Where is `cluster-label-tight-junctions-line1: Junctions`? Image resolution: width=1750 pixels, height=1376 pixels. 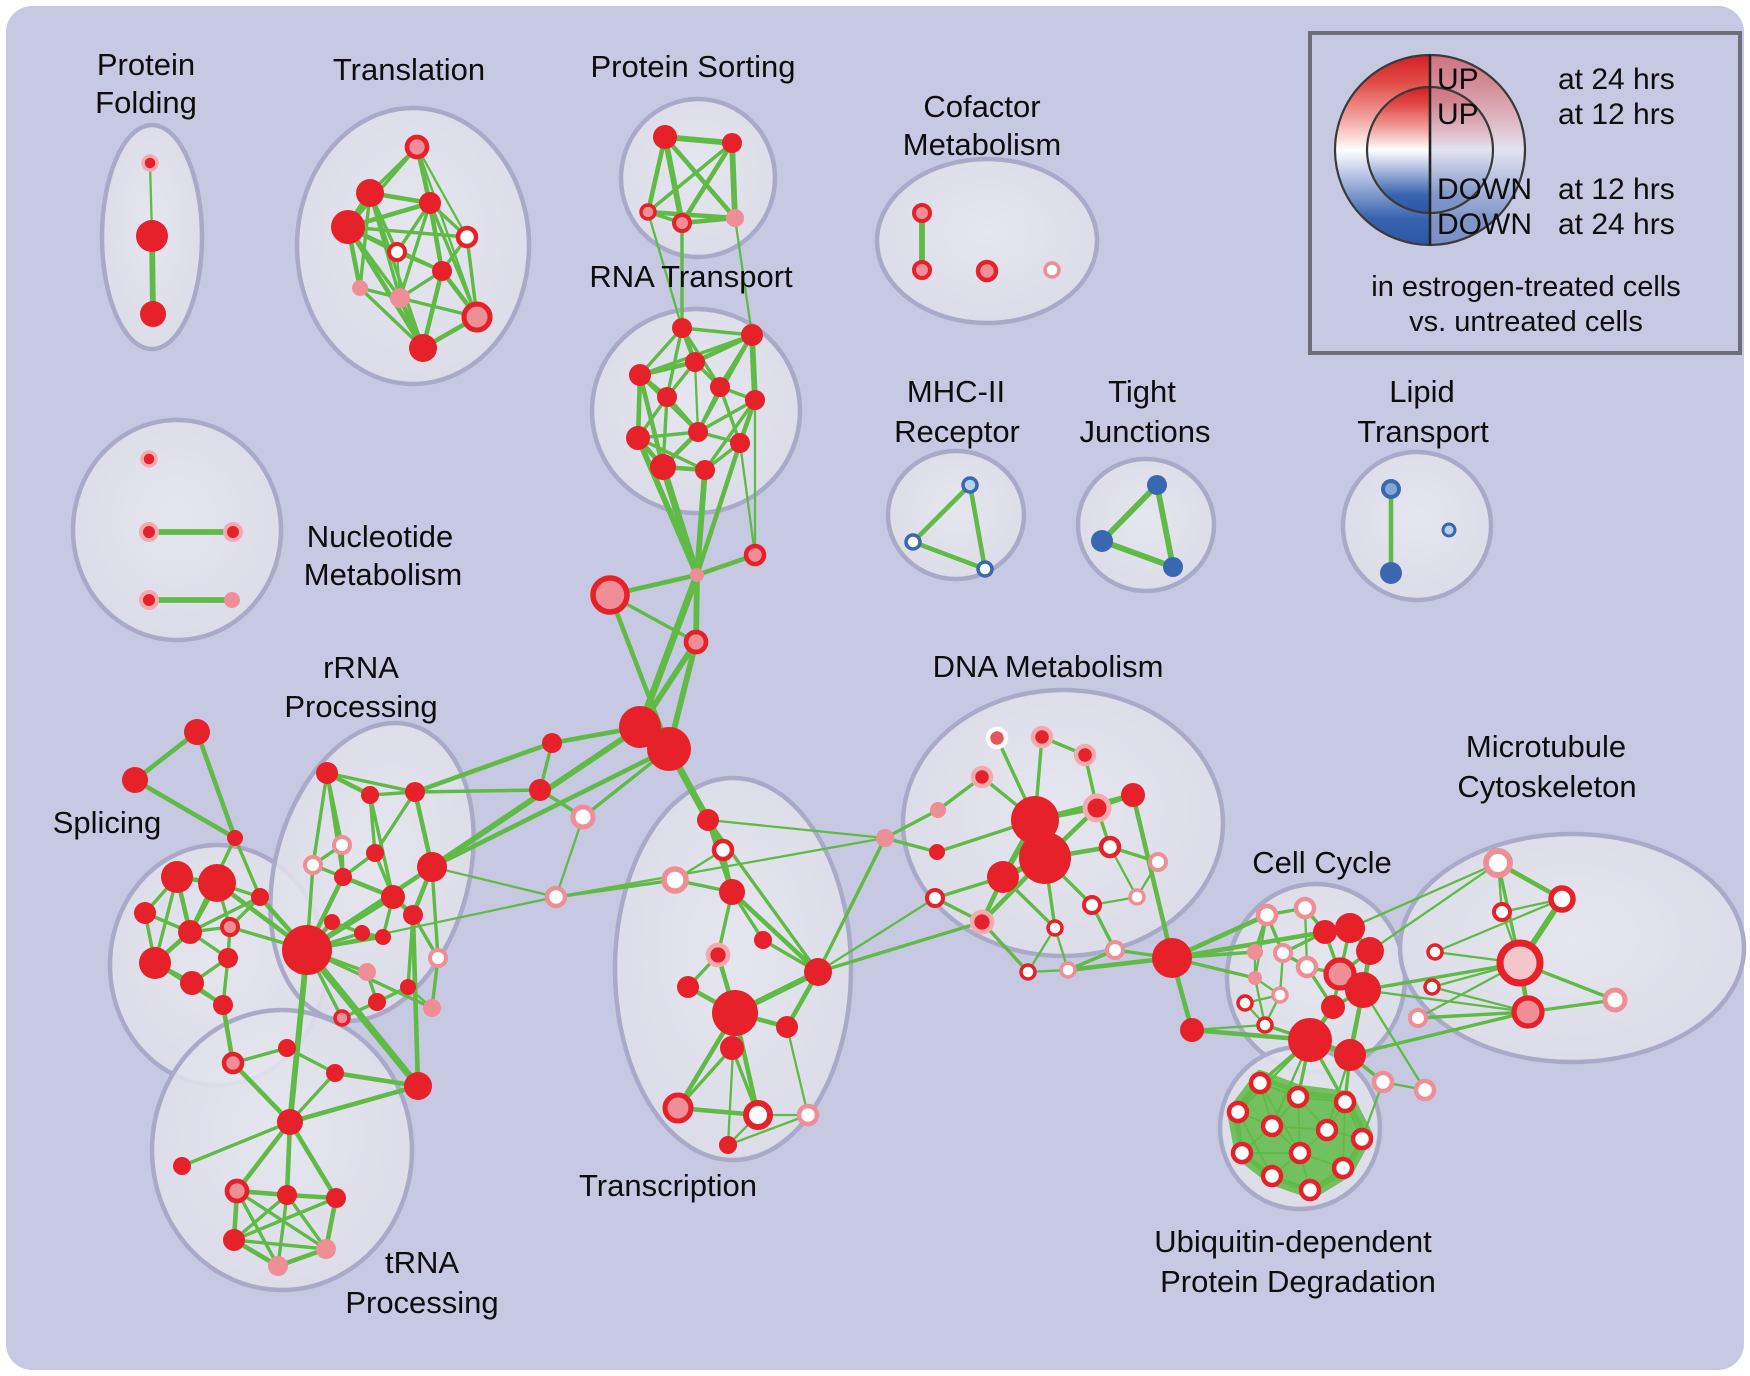
cluster-label-tight-junctions-line1: Junctions is located at coordinates (1145, 431).